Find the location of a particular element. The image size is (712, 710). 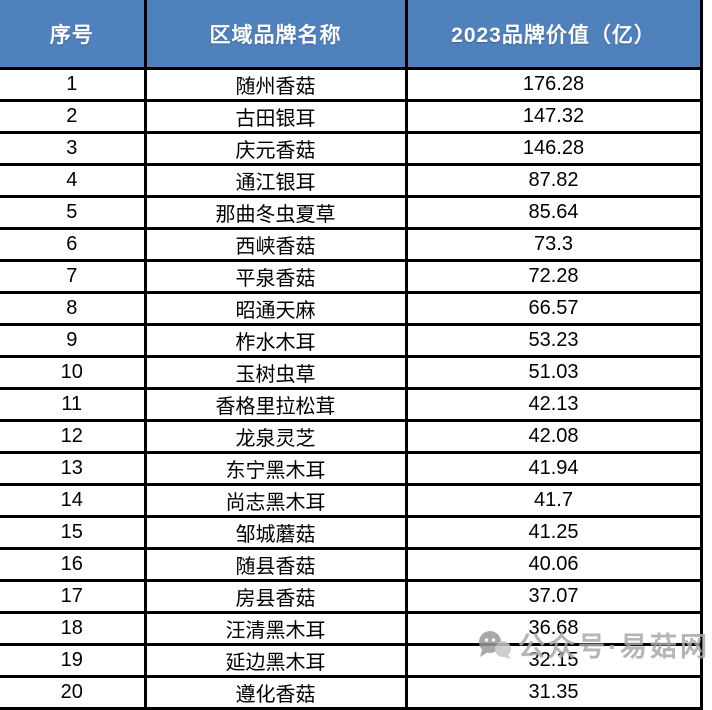

brand-value-cell: 73.3 is located at coordinates (553, 244).